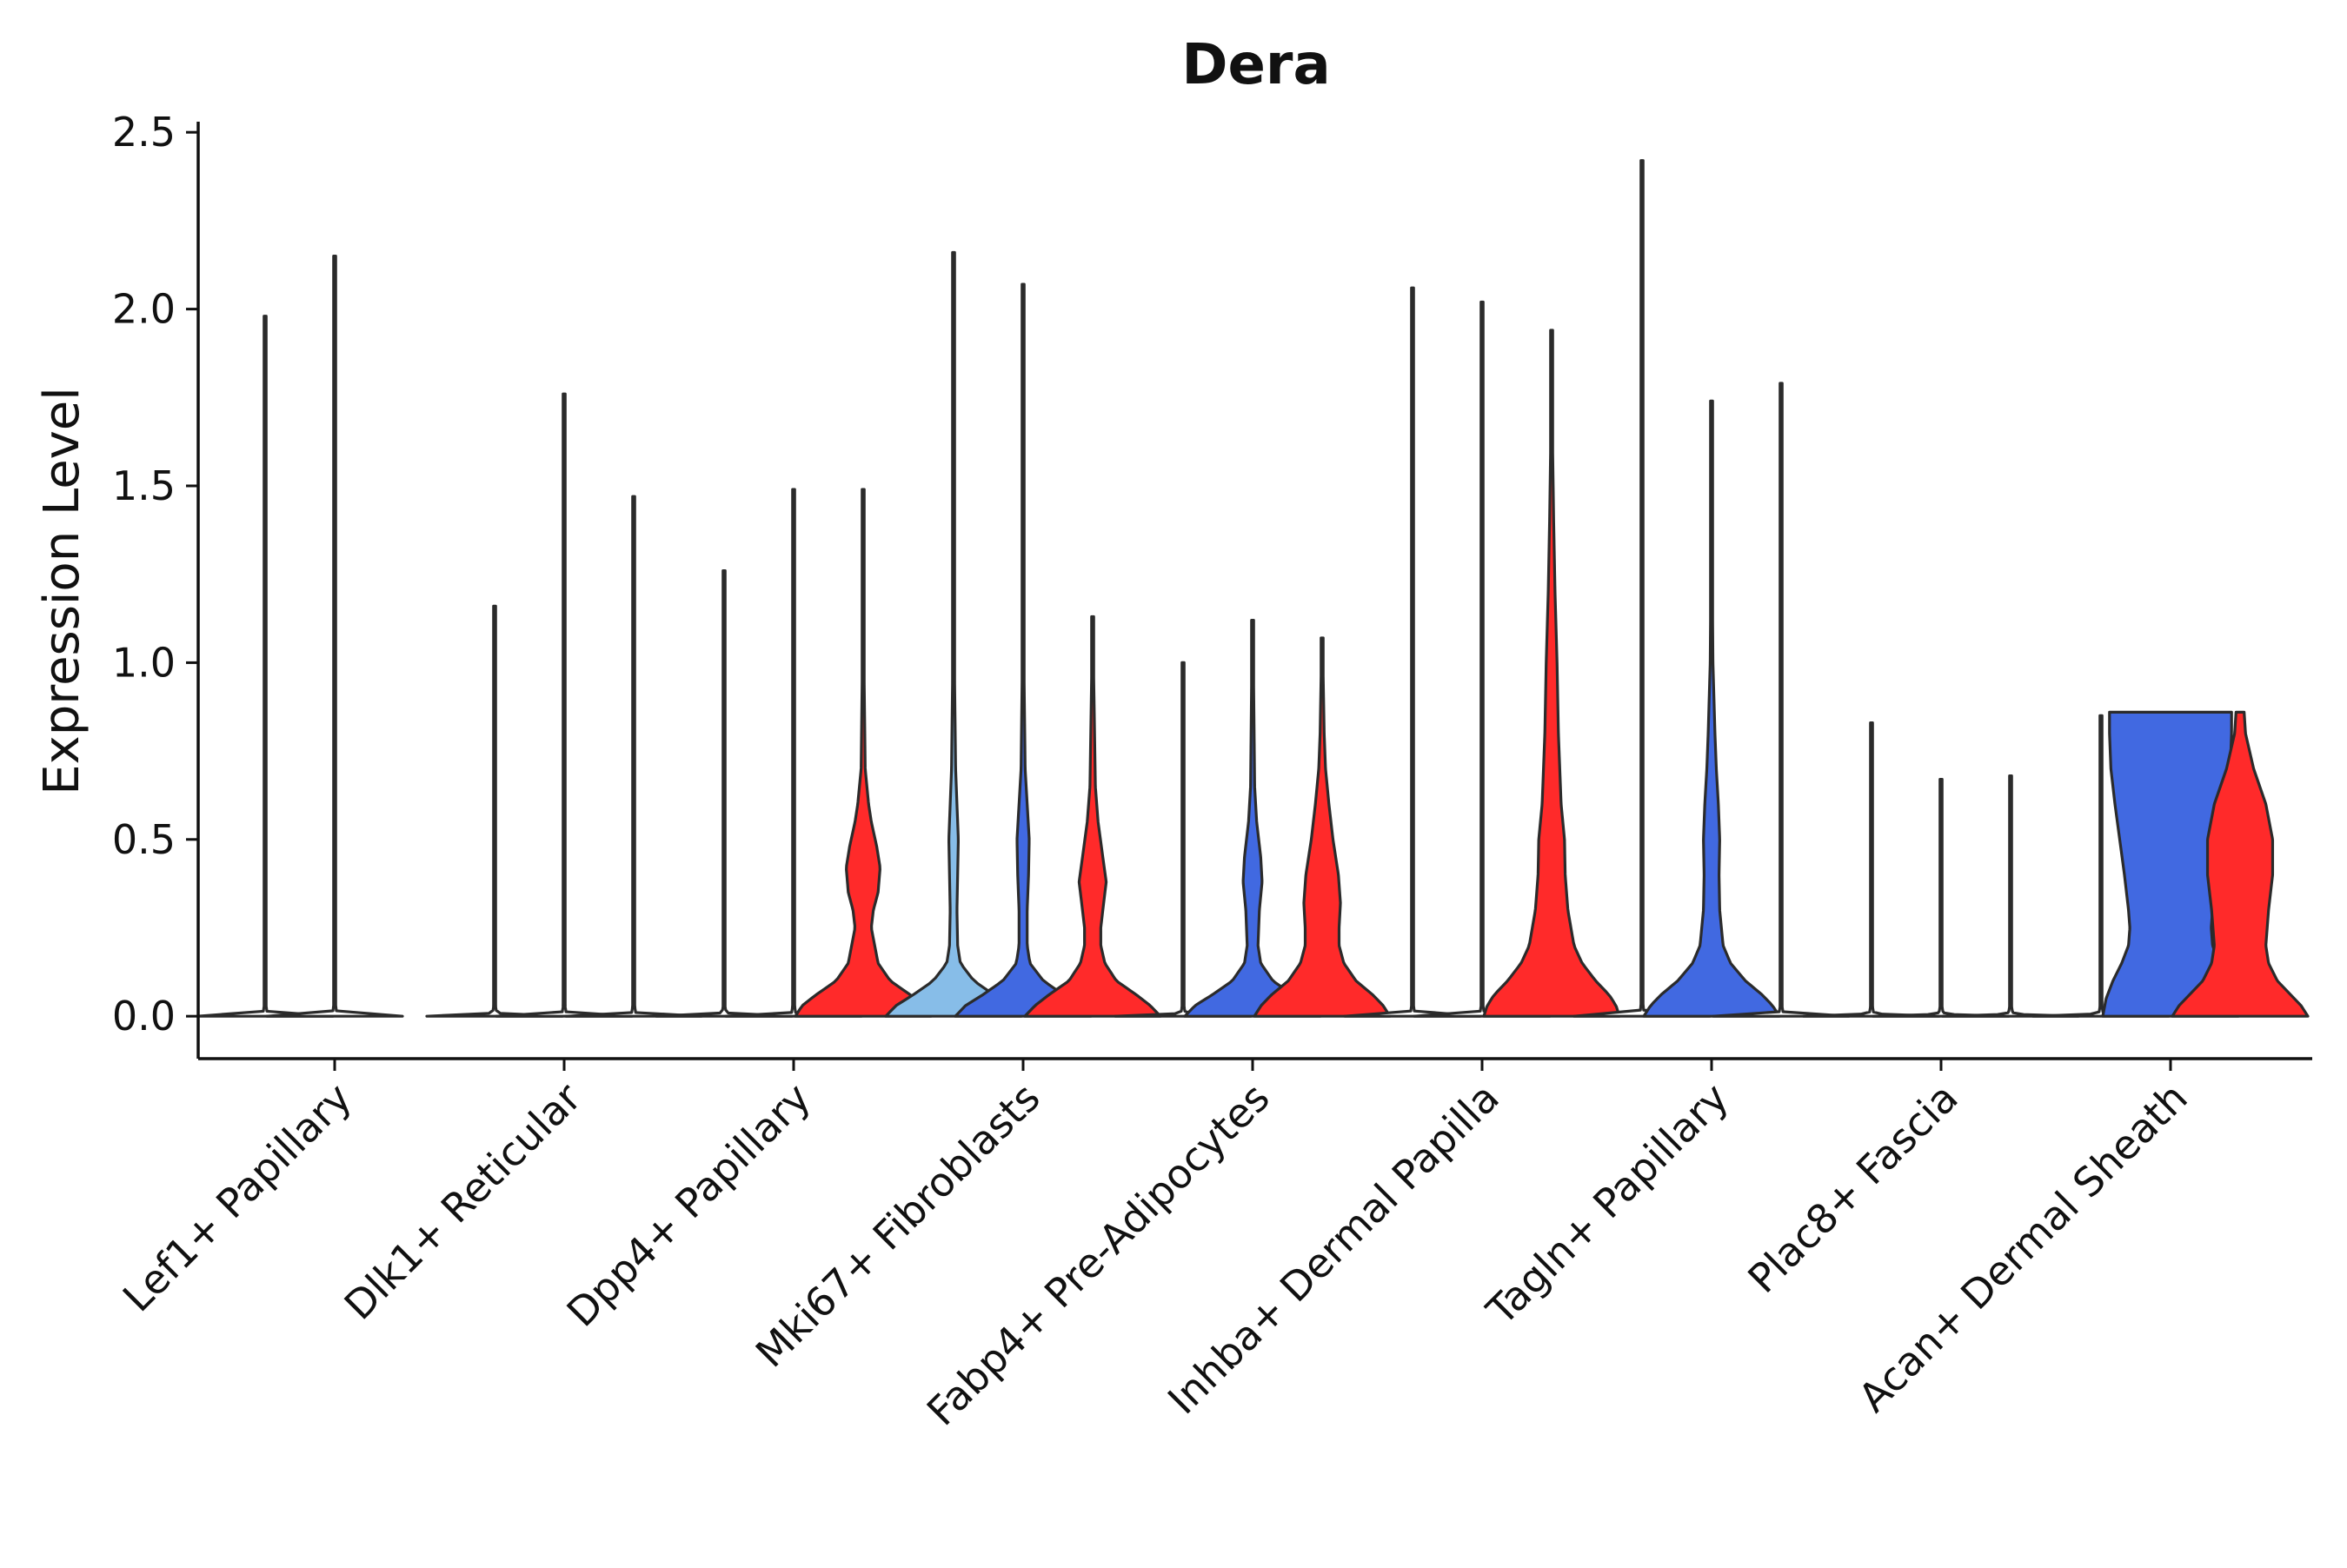 The height and width of the screenshot is (1568, 2347). What do you see at coordinates (62, 591) in the screenshot?
I see `y-axis-label: Expression Level` at bounding box center [62, 591].